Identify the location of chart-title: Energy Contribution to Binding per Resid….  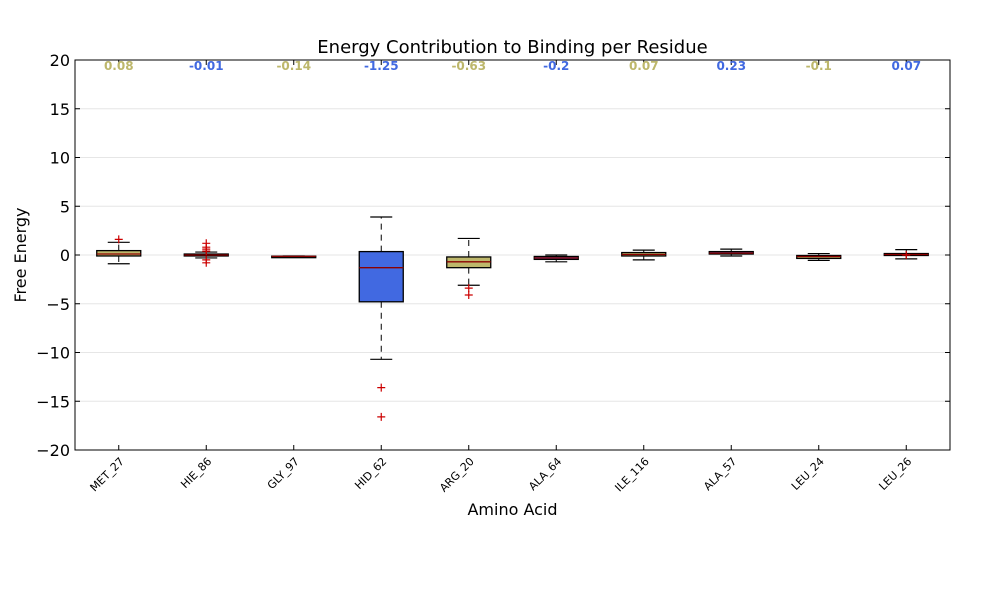
(512, 47).